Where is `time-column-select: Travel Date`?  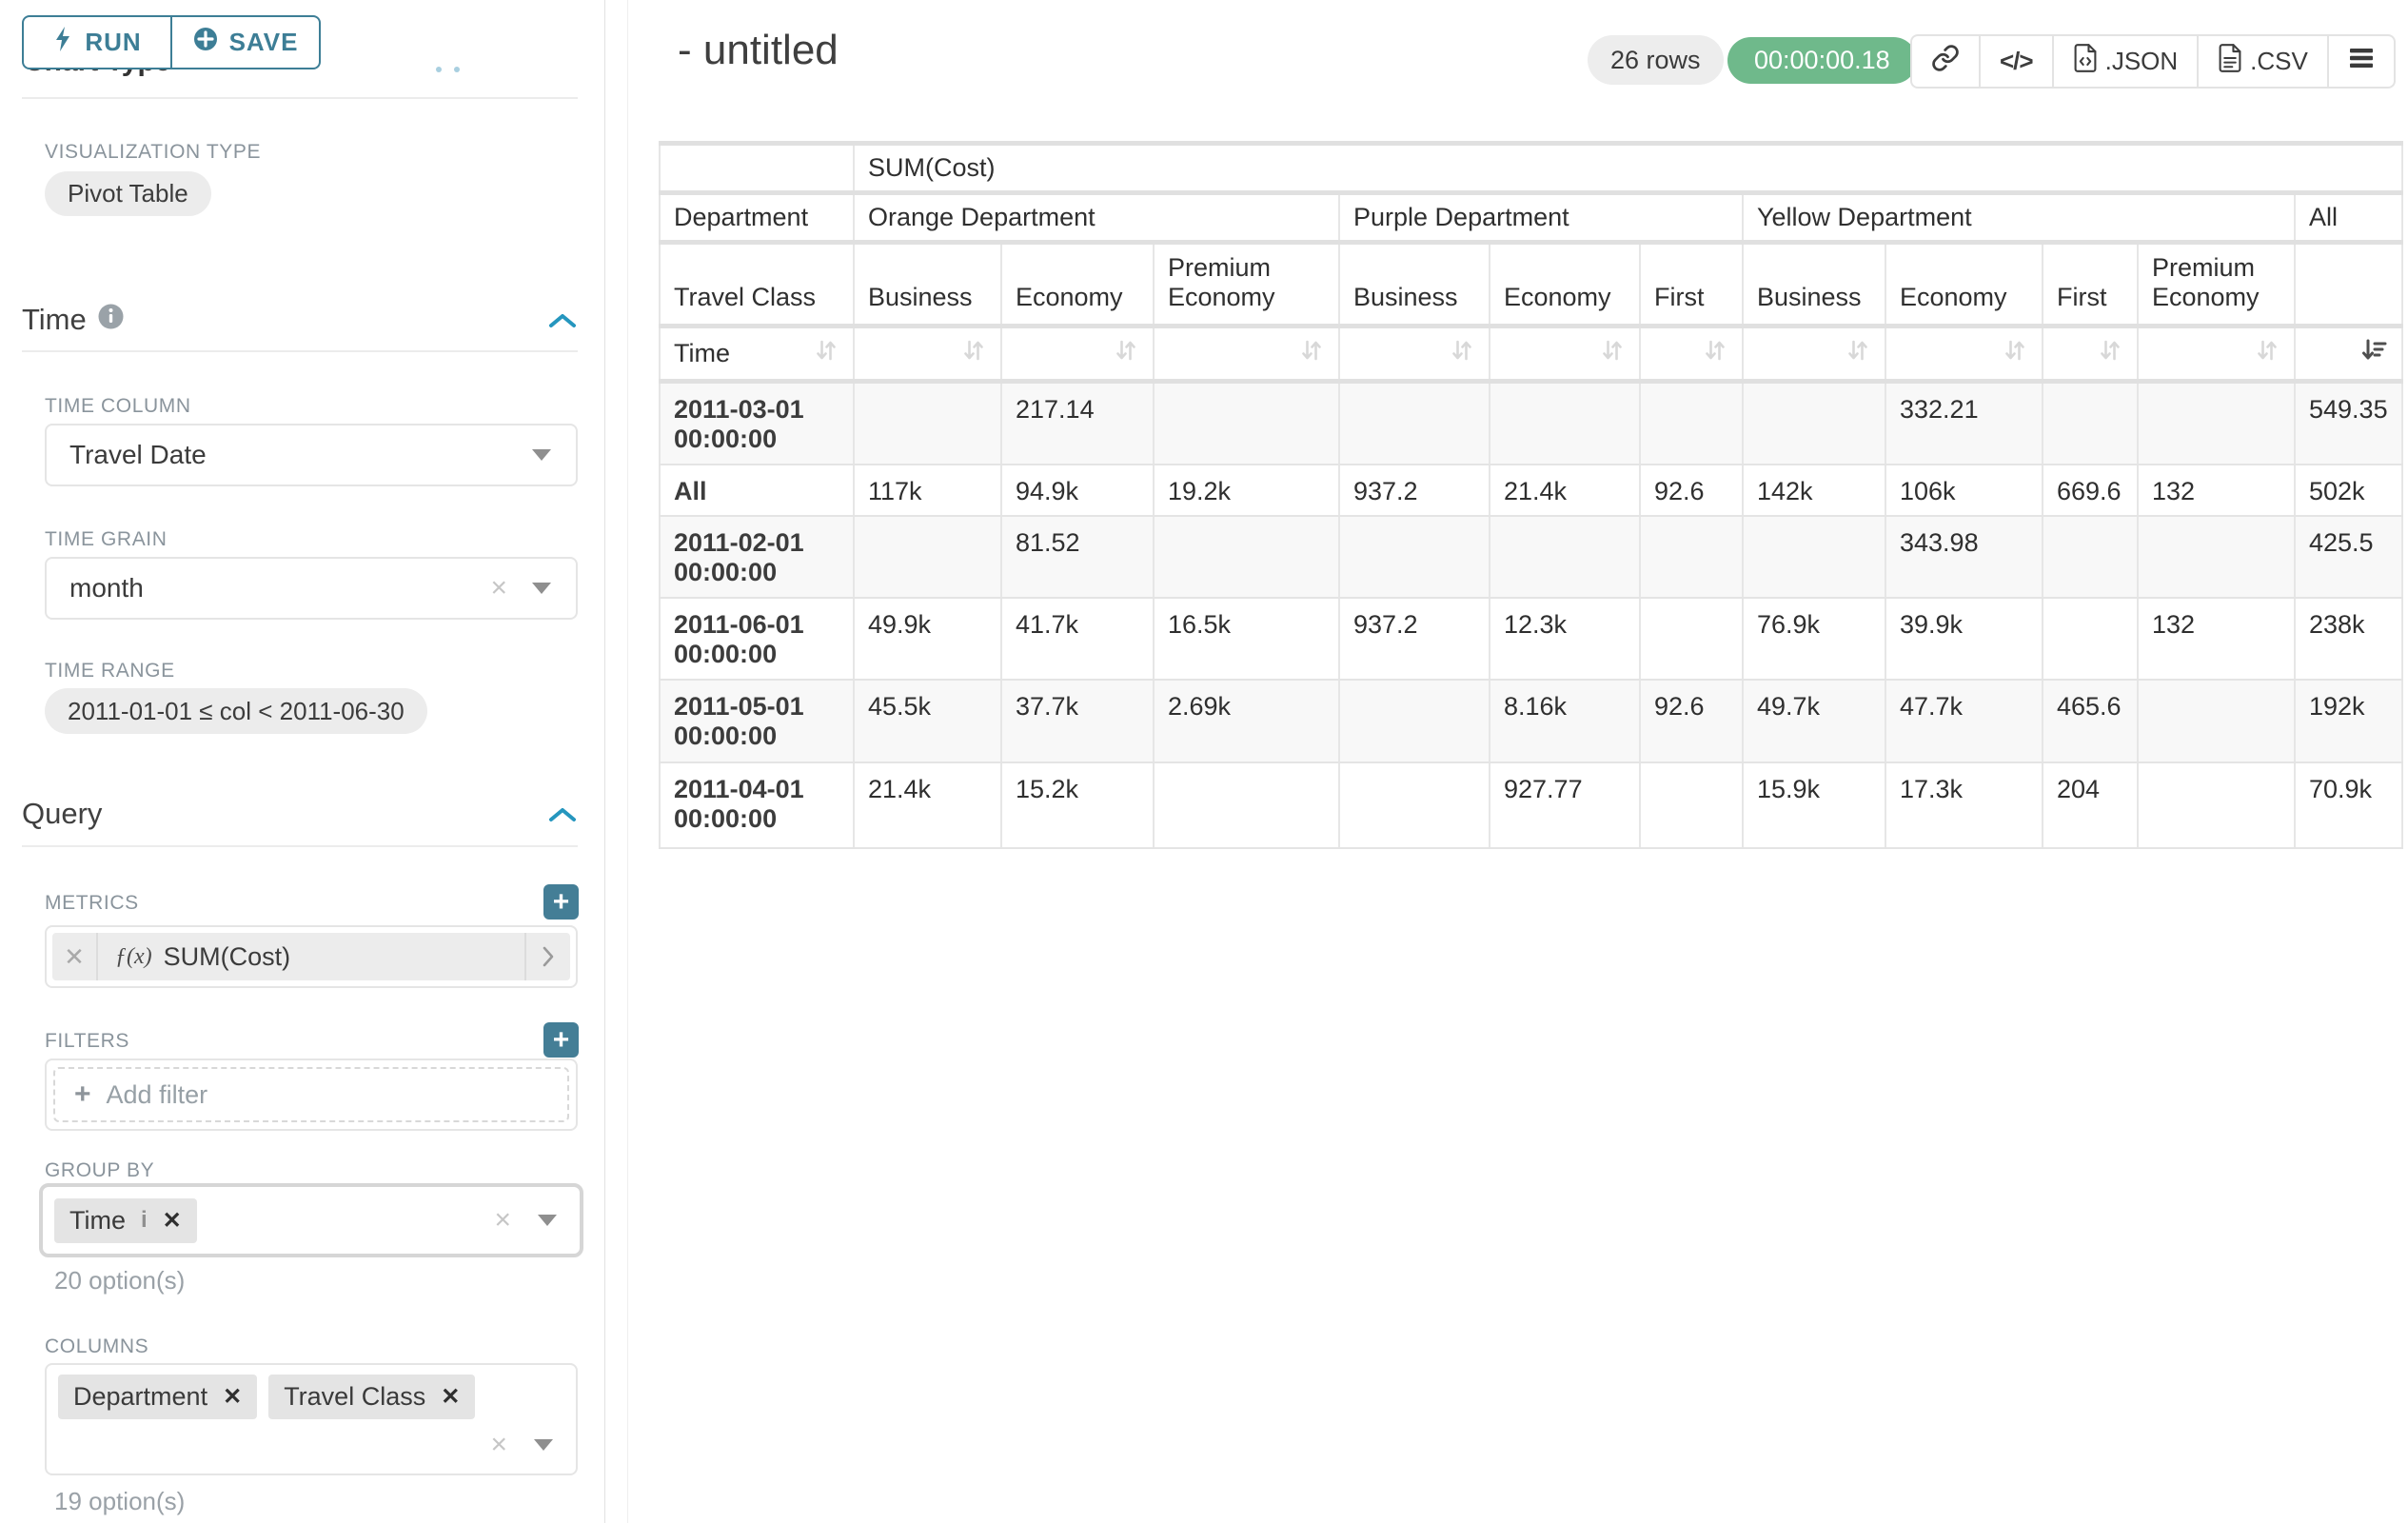 time-column-select: Travel Date is located at coordinates (311, 455).